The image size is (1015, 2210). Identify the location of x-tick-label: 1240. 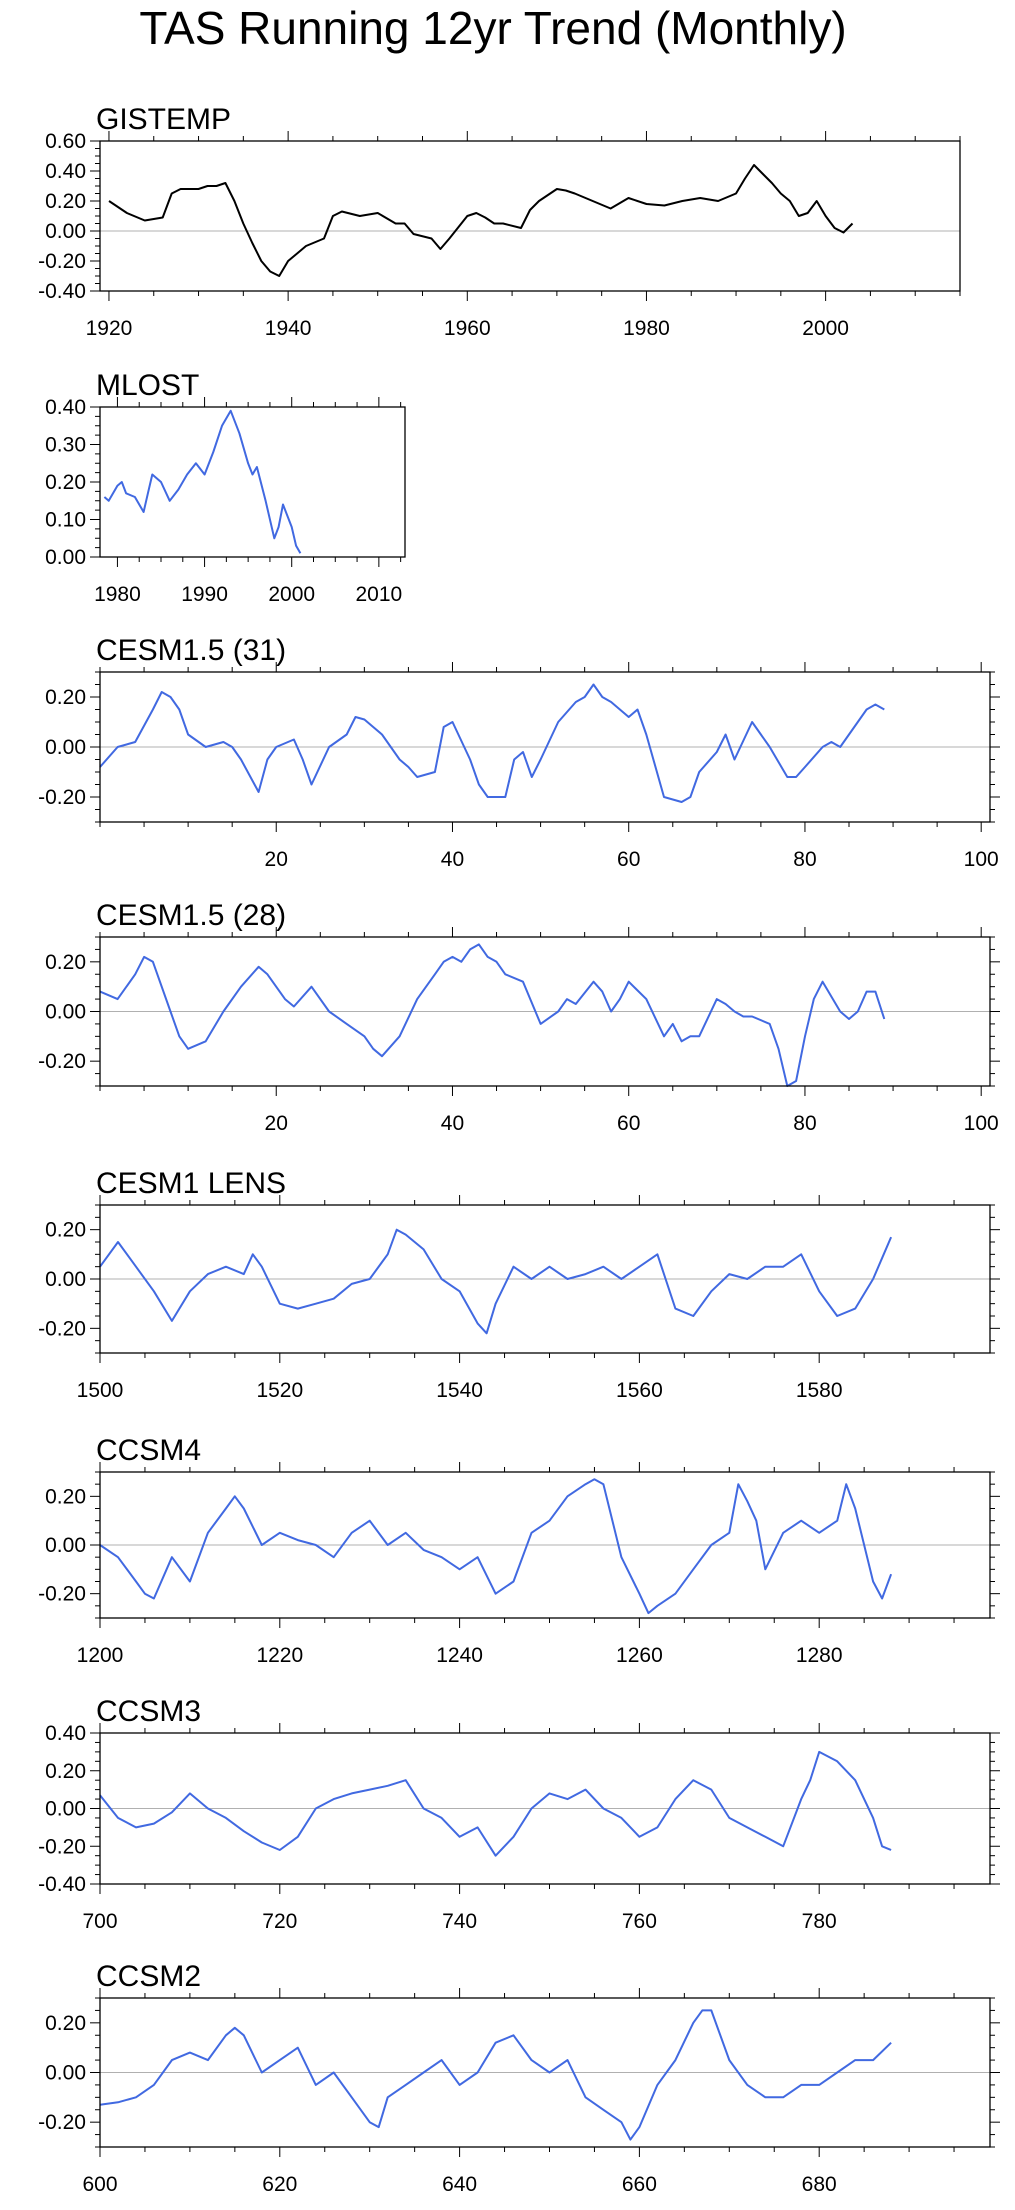
(459, 1655).